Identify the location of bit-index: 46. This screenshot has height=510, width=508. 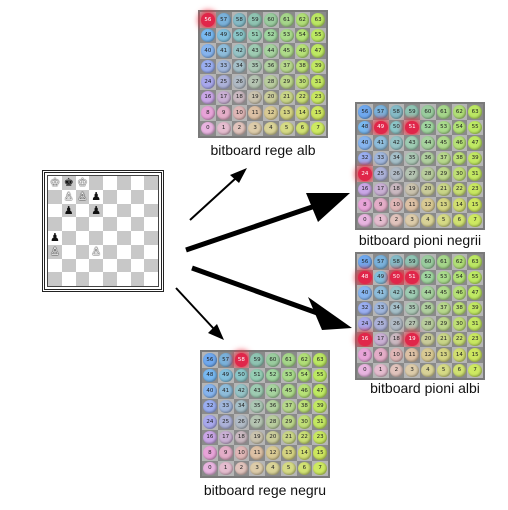
(302, 51).